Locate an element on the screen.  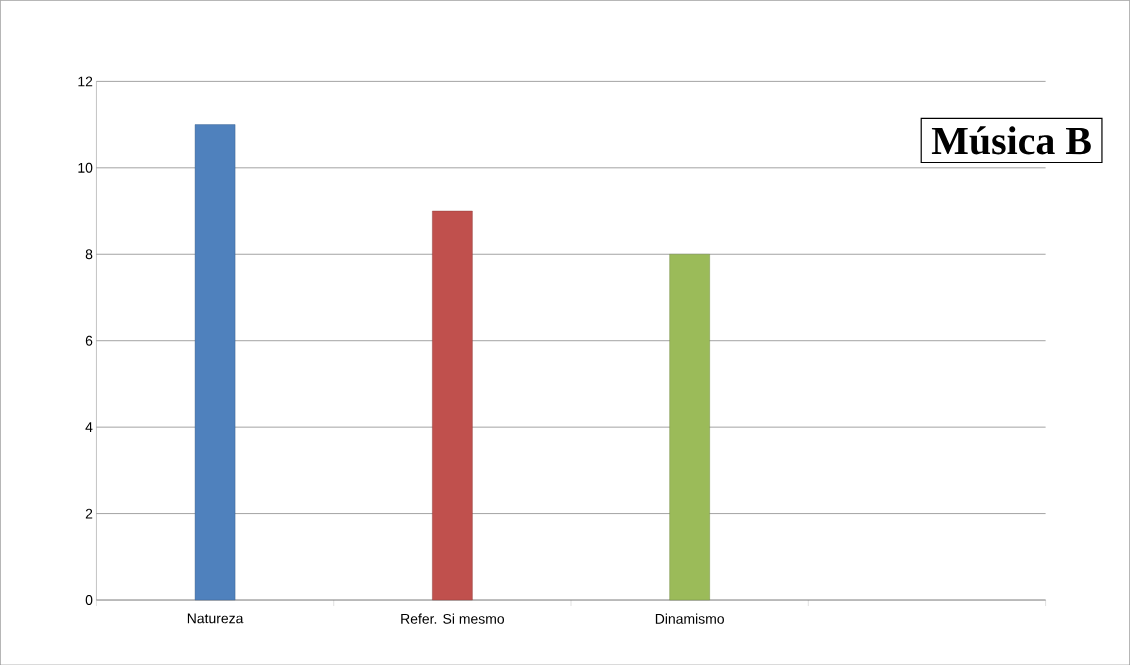
y-tick-label: 8 is located at coordinates (89, 254).